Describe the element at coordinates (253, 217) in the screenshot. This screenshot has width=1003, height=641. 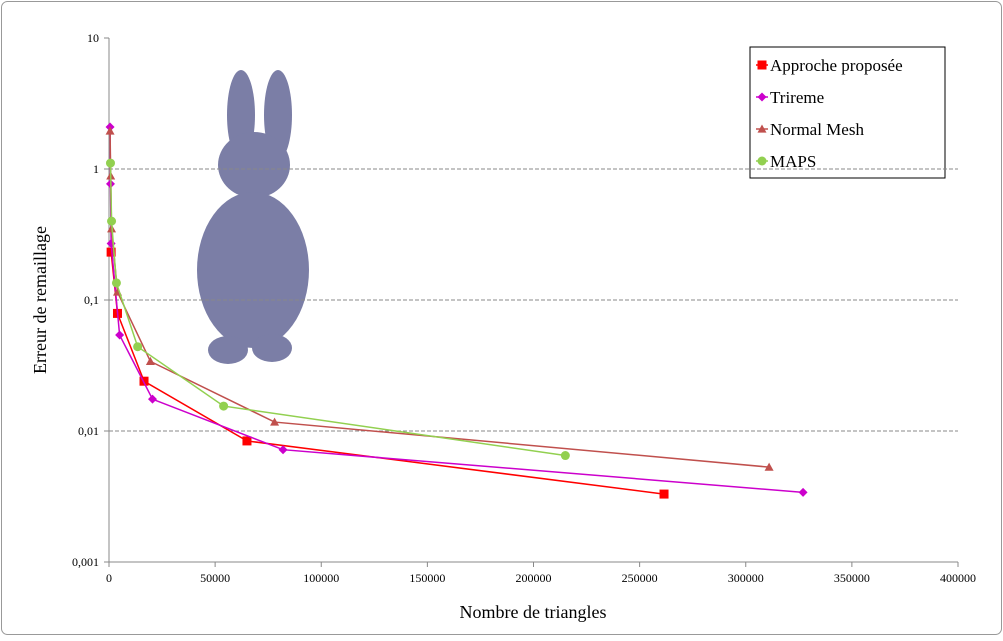
I see `bunny-illustration` at that location.